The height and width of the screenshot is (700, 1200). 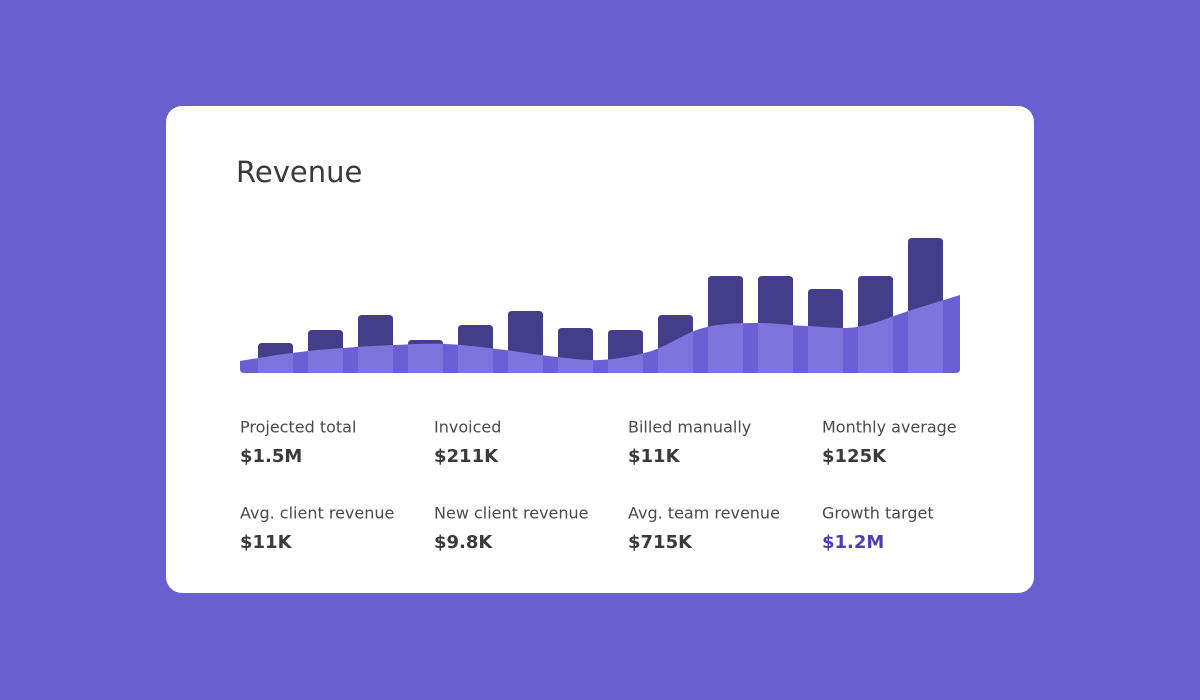 What do you see at coordinates (511, 513) in the screenshot?
I see `stat-label: New client revenue` at bounding box center [511, 513].